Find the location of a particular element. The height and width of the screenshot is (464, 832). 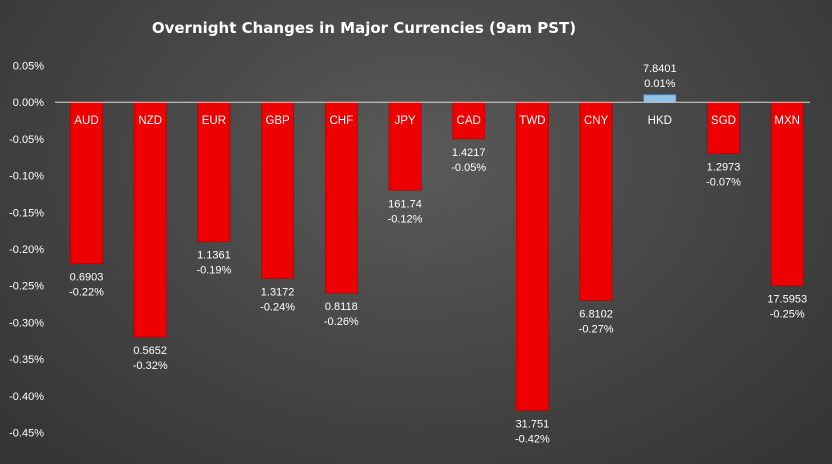

change-label: -0.25% is located at coordinates (787, 315).